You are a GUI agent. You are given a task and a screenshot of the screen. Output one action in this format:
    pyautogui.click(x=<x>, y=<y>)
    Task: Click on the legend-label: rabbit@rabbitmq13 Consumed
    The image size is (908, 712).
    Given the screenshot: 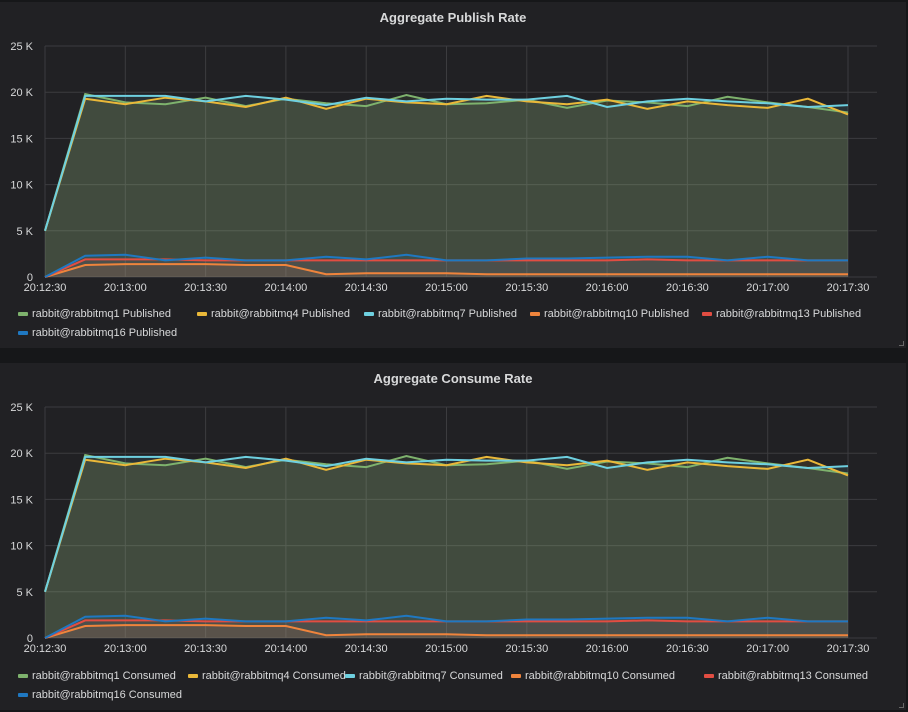 What is the action you would take?
    pyautogui.click(x=793, y=676)
    